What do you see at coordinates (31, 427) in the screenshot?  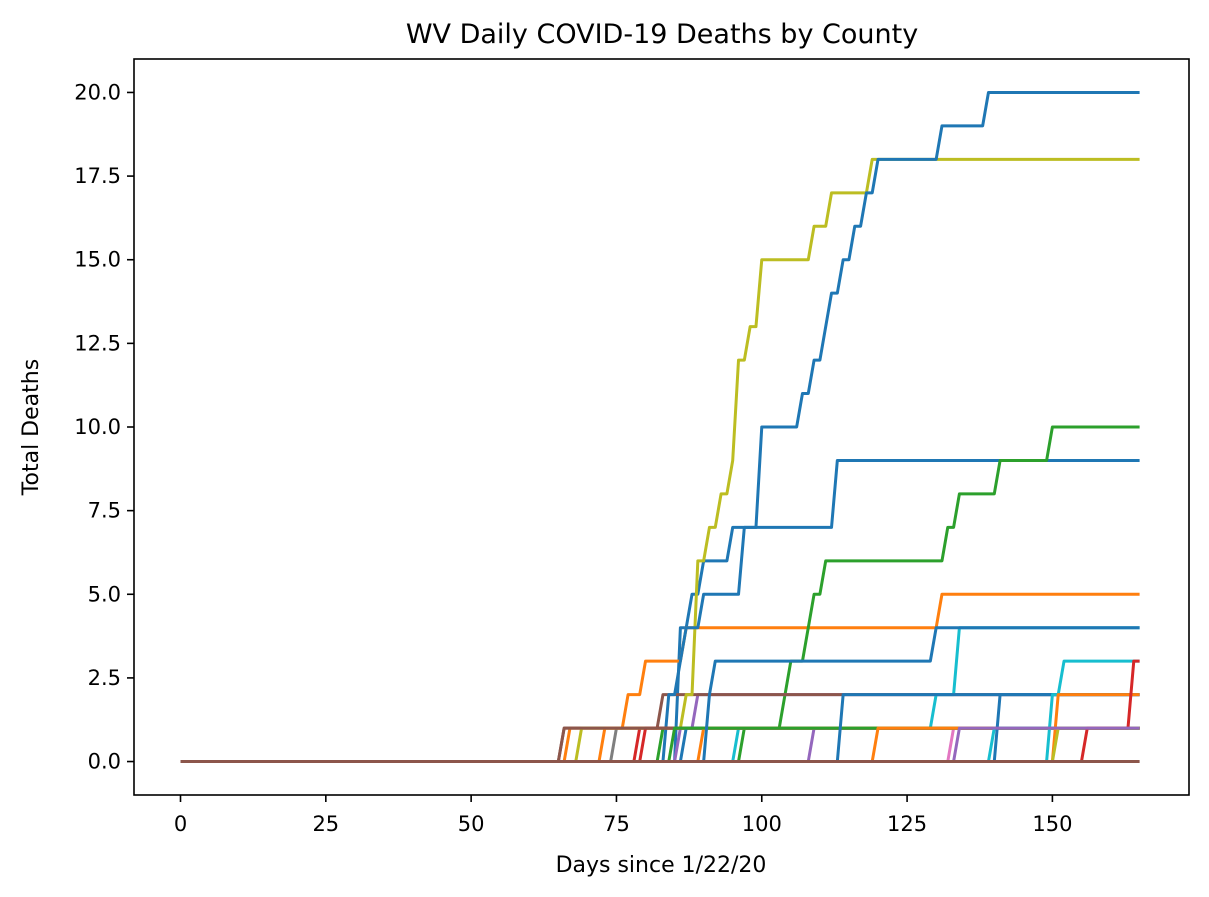 I see `y-axis-label: Total Deaths` at bounding box center [31, 427].